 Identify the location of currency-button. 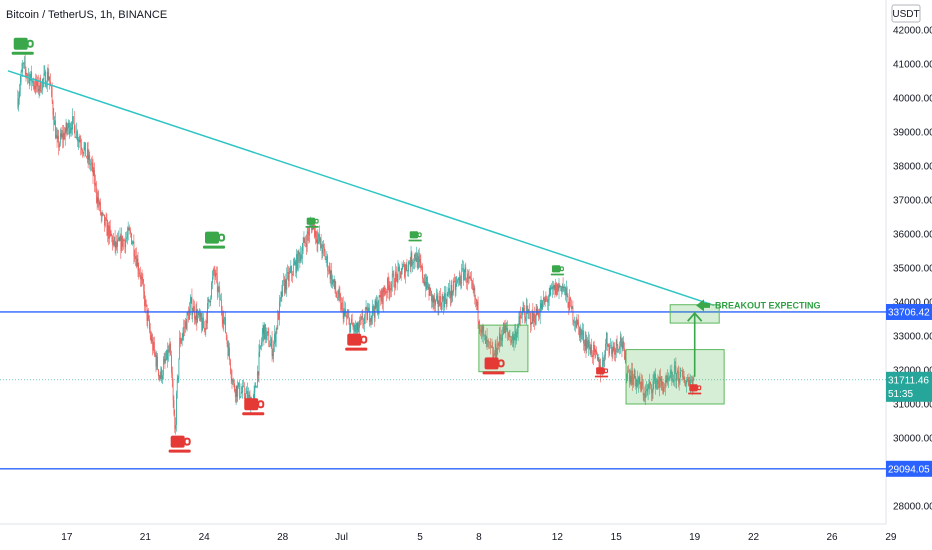
(906, 13).